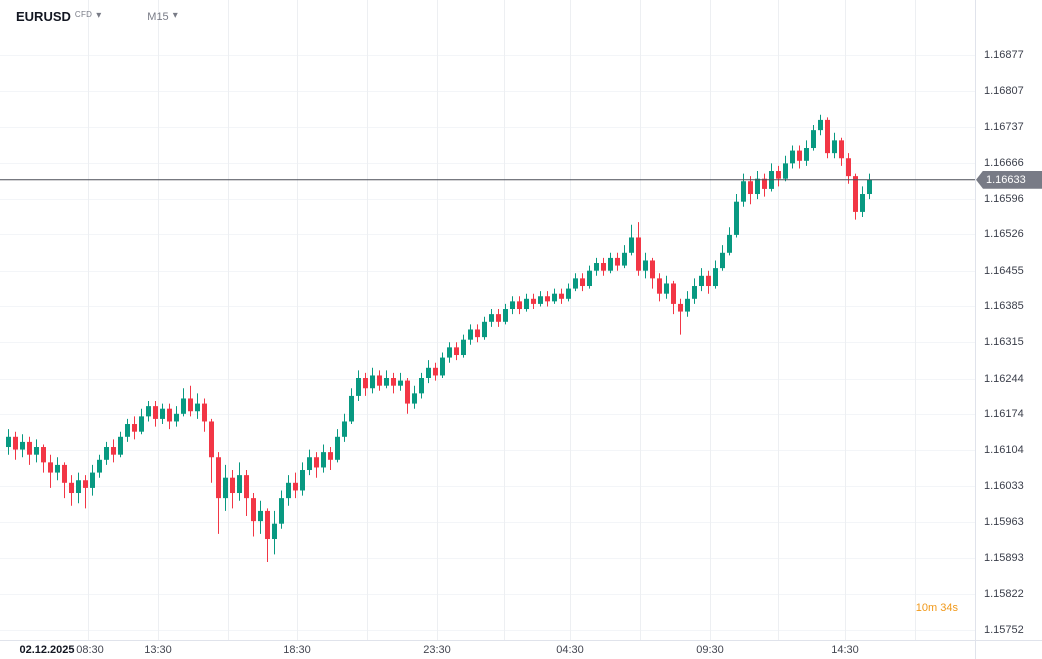  Describe the element at coordinates (437, 650) in the screenshot. I see `time-axis-label: 23:30` at that location.